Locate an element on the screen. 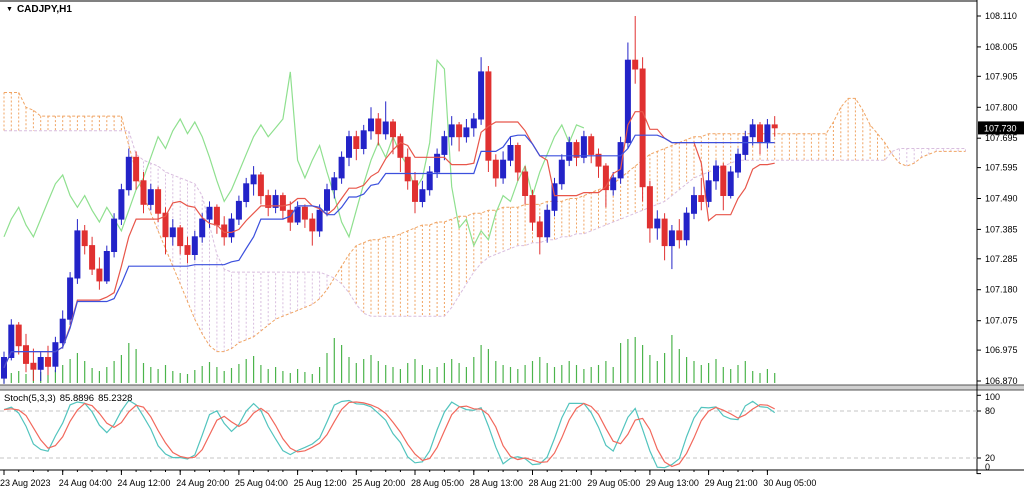 Image resolution: width=1024 pixels, height=496 pixels. price-axis-label: 107.695 is located at coordinates (1001, 138).